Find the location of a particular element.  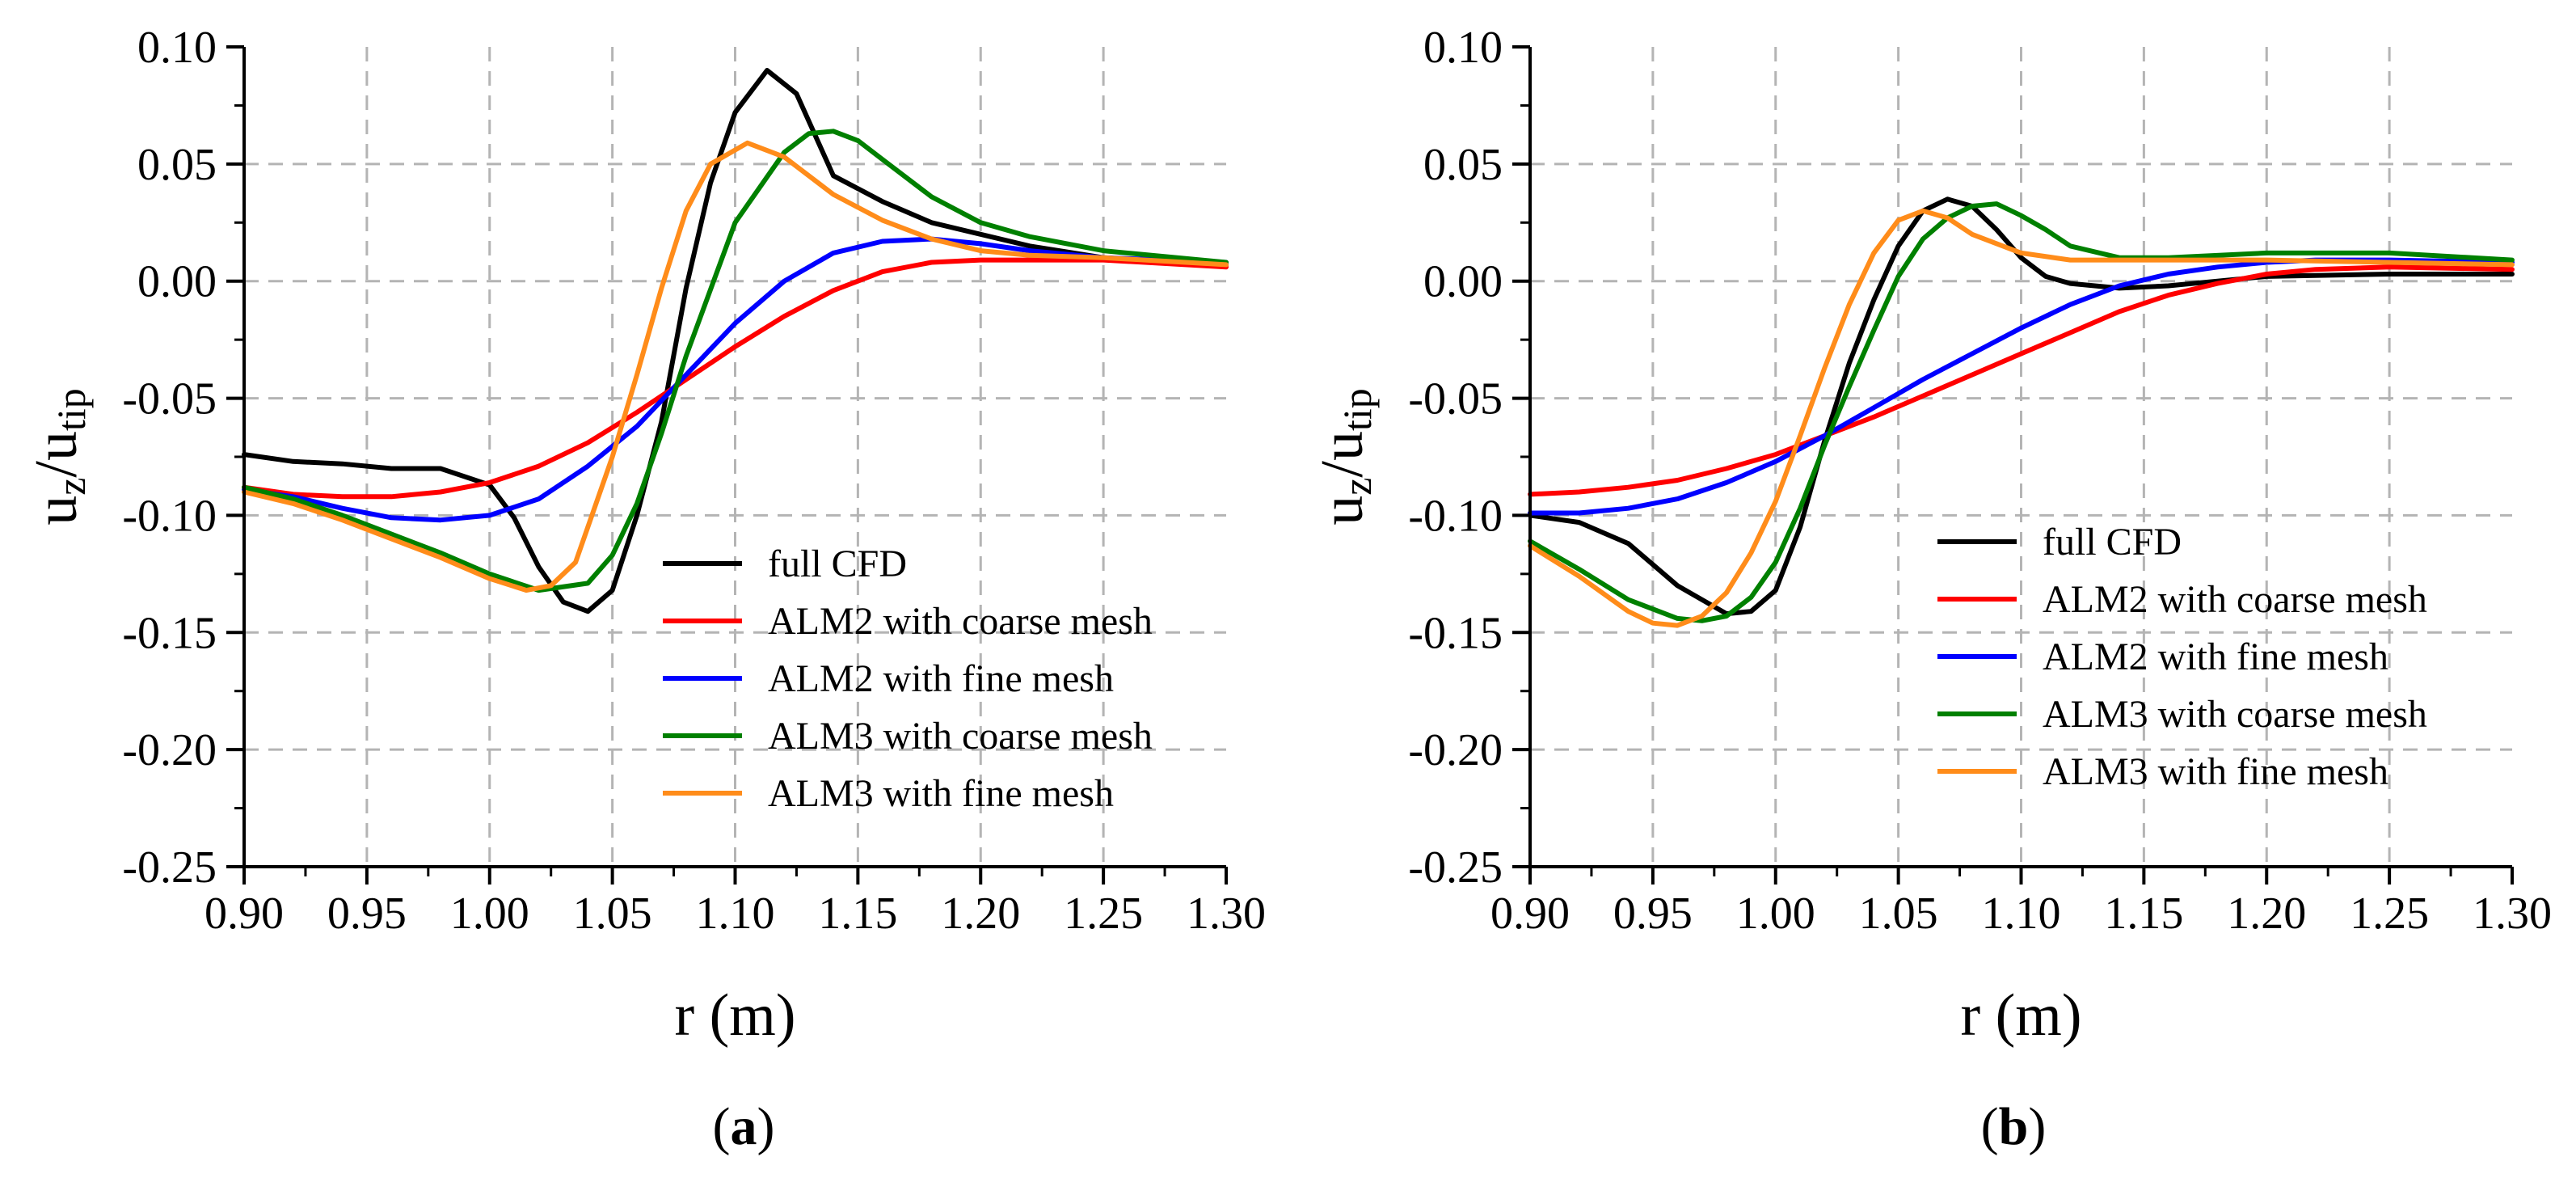

series-layer is located at coordinates (2022, 412).